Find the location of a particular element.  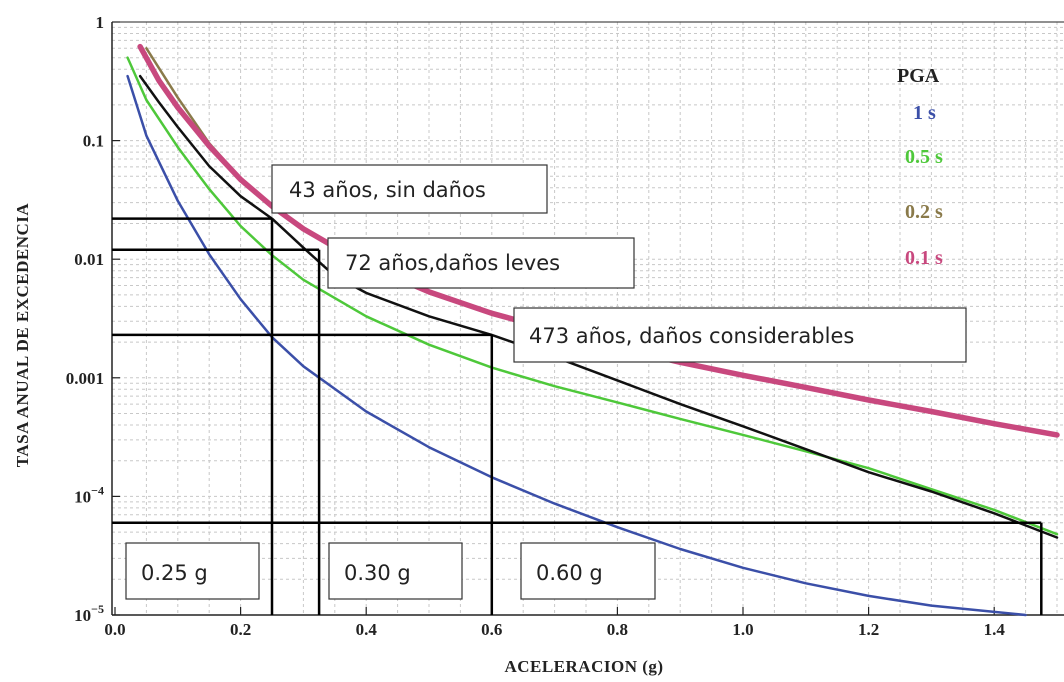

y-axis-title: TASA ANUAL DE EXCEDENCIA is located at coordinates (22, 335).